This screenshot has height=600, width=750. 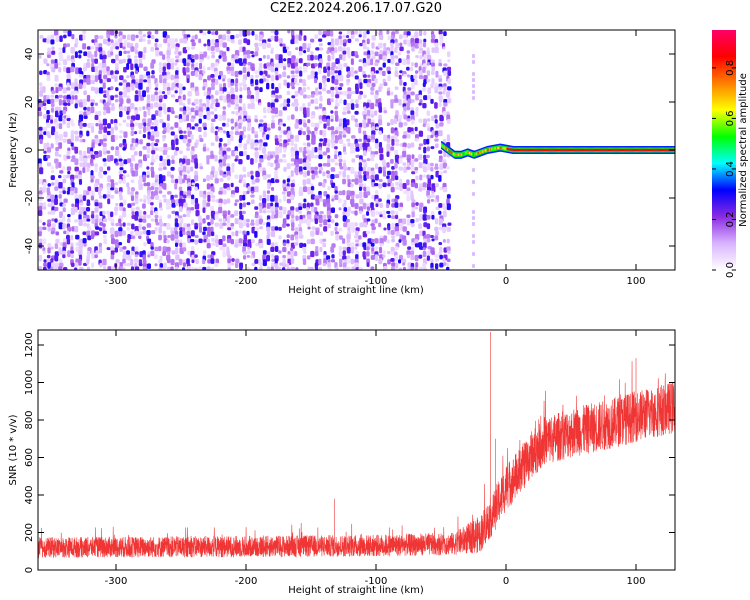 What do you see at coordinates (246, 281) in the screenshot?
I see `spectrogram-xtick-label: -200` at bounding box center [246, 281].